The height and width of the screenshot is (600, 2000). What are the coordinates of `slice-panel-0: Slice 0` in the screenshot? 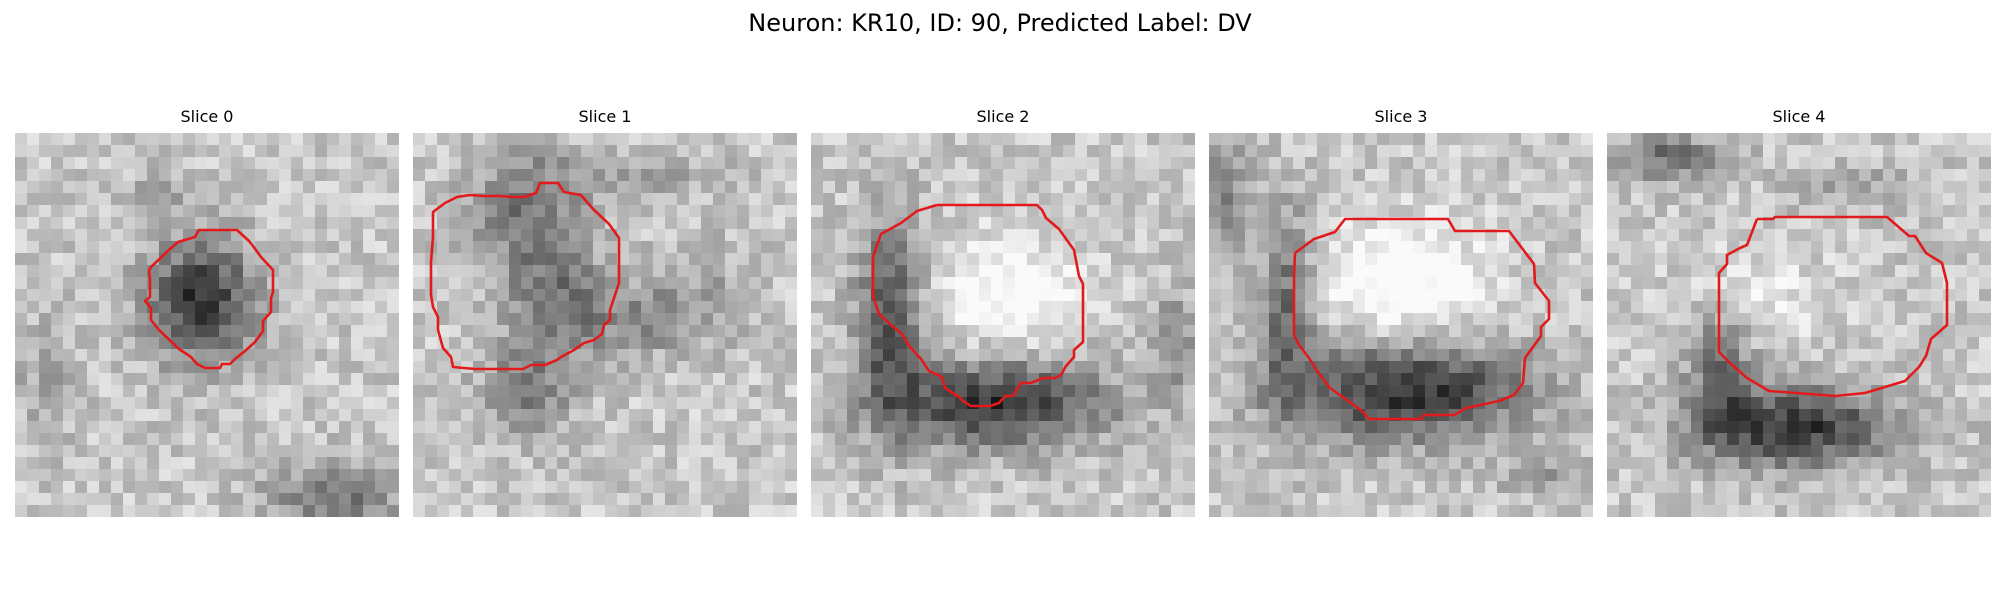 It's located at (207, 311).